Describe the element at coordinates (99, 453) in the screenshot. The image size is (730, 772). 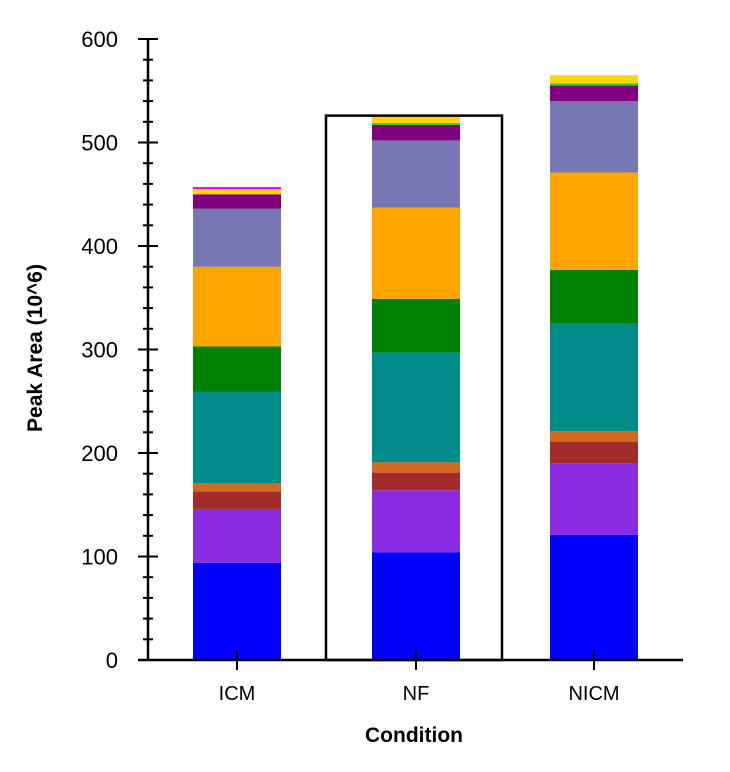
I see `y-tick-label: 200` at that location.